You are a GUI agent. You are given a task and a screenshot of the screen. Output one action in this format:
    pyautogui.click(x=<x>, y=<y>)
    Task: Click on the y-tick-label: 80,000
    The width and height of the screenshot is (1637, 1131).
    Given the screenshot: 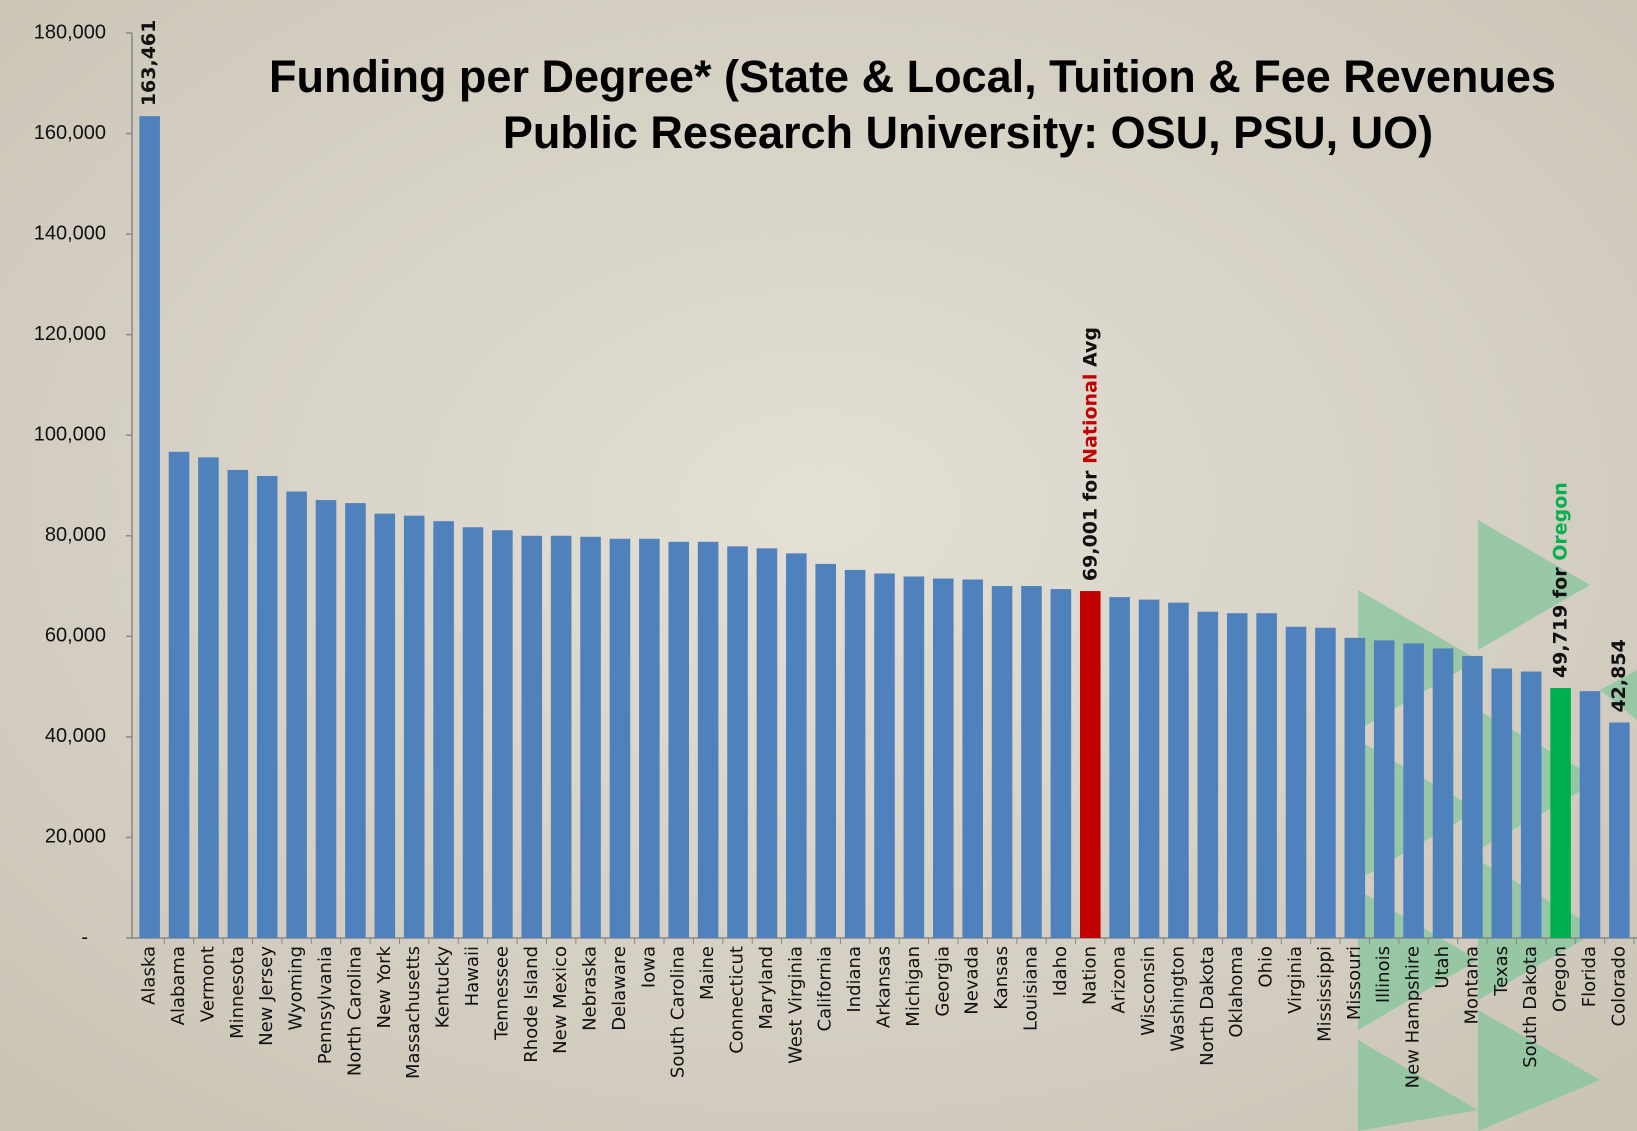 What is the action you would take?
    pyautogui.click(x=75, y=535)
    